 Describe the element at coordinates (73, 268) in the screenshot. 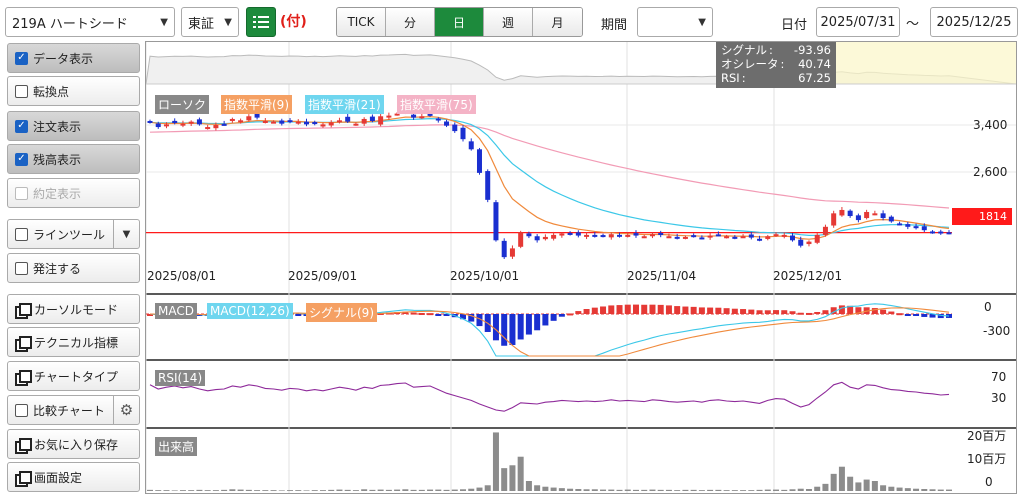

I see `sidebar-item-6: 発注する` at that location.